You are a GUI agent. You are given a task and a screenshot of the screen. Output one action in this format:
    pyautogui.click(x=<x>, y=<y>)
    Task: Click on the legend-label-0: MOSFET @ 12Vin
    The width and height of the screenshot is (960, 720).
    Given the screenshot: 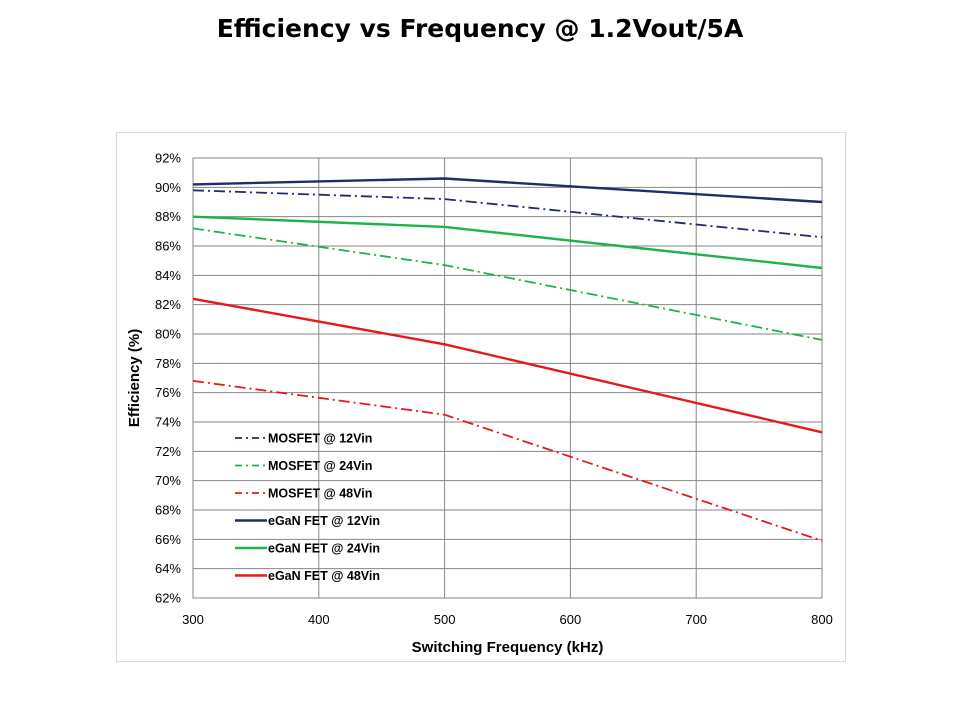 What is the action you would take?
    pyautogui.click(x=320, y=439)
    